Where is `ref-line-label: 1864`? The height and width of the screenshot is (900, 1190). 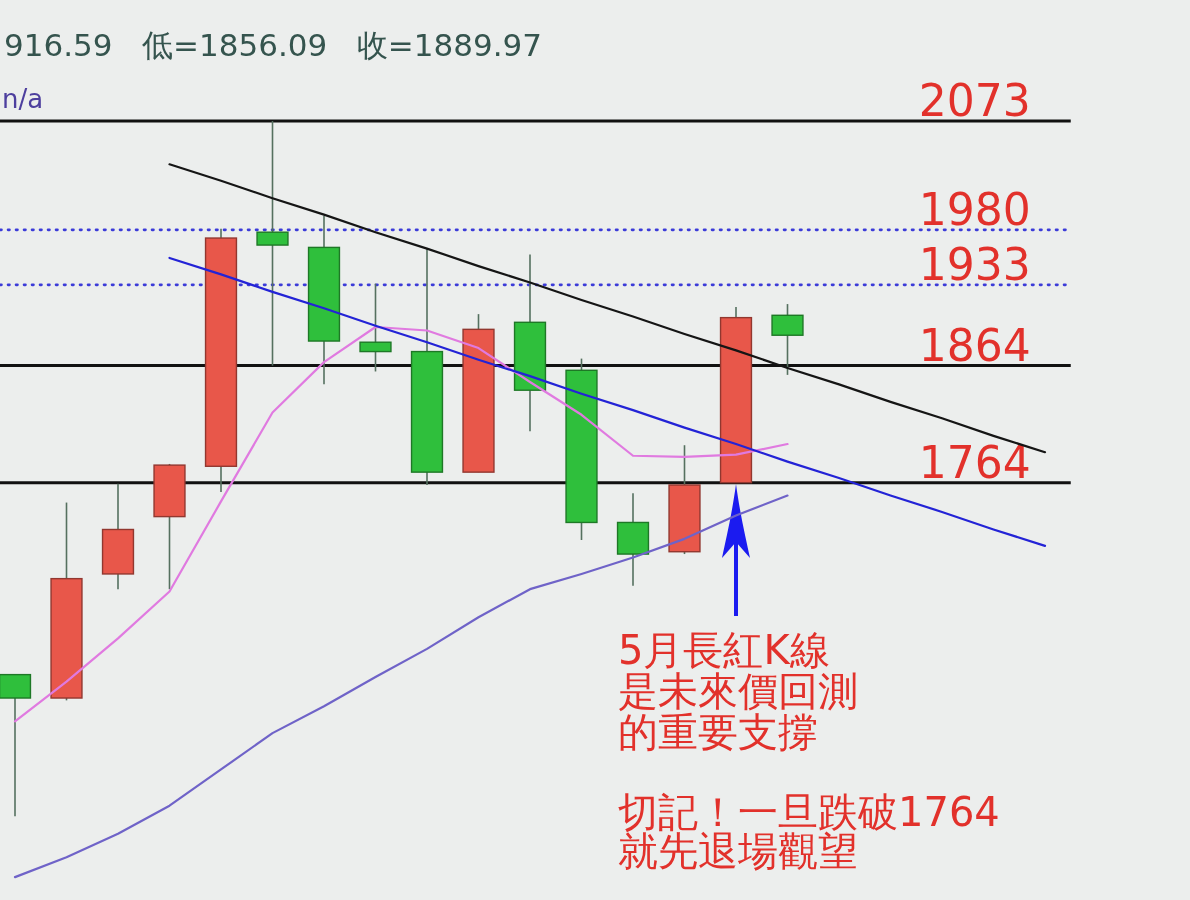
ref-line-label: 1864 is located at coordinates (974, 345).